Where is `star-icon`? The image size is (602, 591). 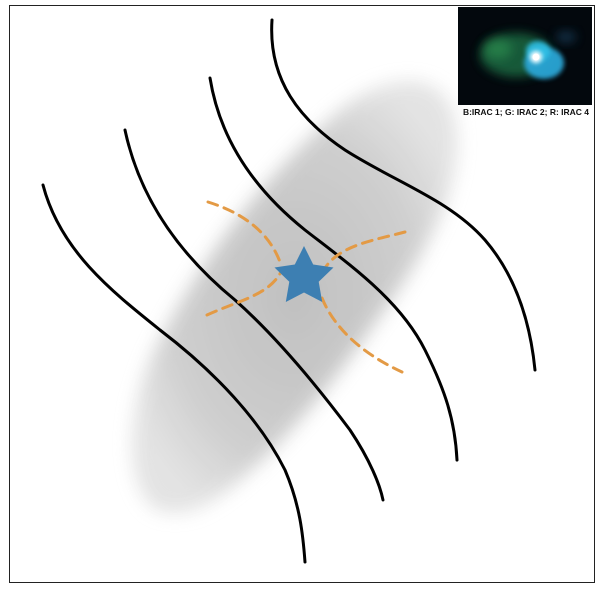
star-icon is located at coordinates (304, 274).